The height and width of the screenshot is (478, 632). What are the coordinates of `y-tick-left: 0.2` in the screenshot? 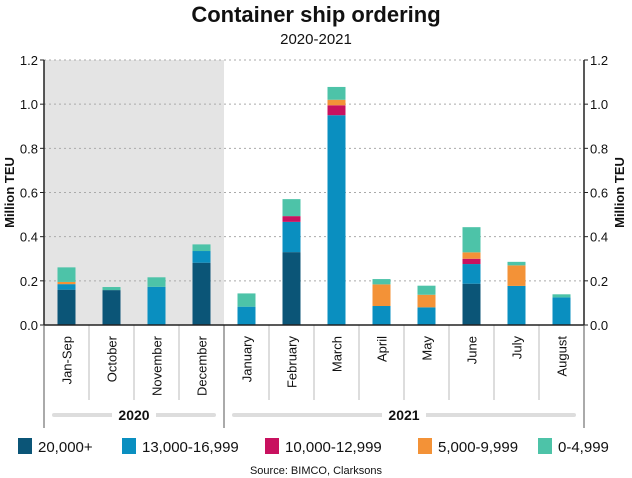 It's located at (29, 281).